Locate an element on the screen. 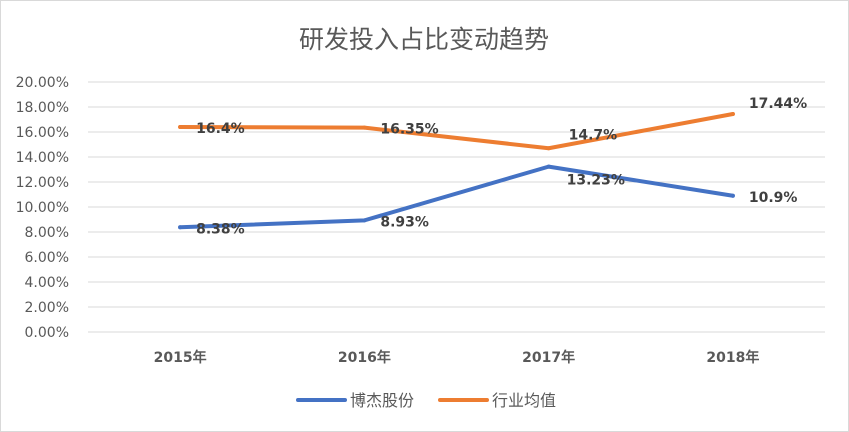 The image size is (849, 432). y-tick-label: 16.00% is located at coordinates (42, 133).